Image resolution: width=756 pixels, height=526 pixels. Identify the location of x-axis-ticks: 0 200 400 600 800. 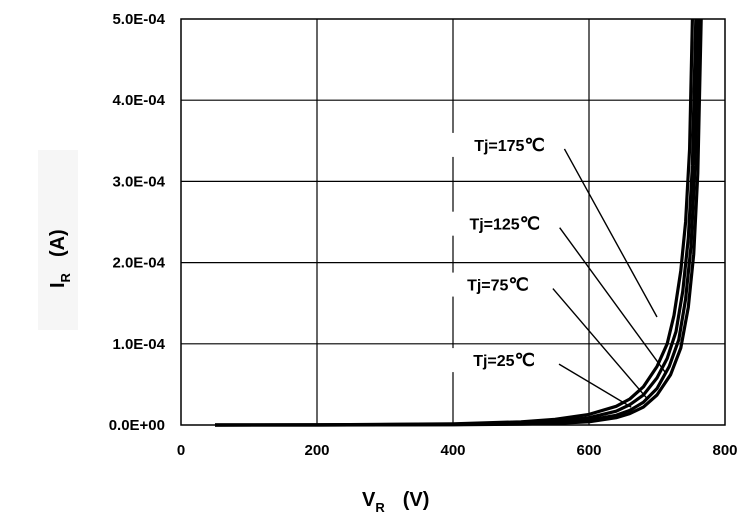
(457, 450).